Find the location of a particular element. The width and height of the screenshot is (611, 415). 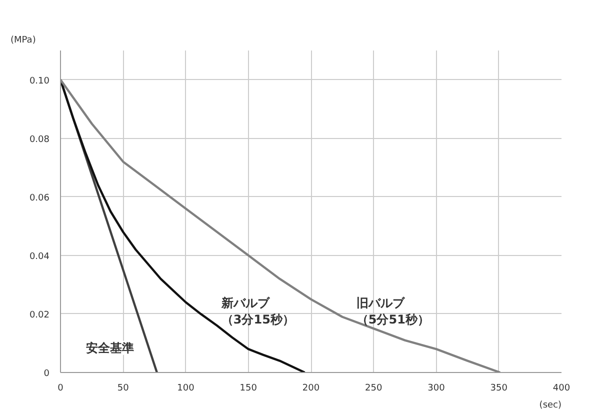

x-tick-label: 0 is located at coordinates (61, 389).